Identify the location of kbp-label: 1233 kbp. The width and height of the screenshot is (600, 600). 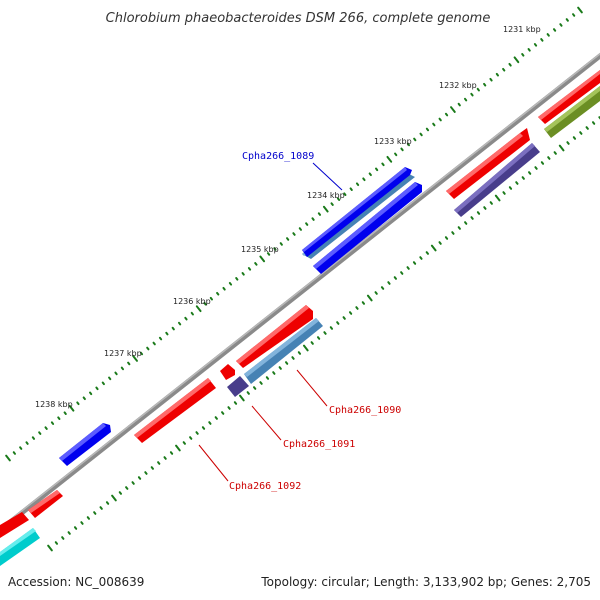
(393, 141).